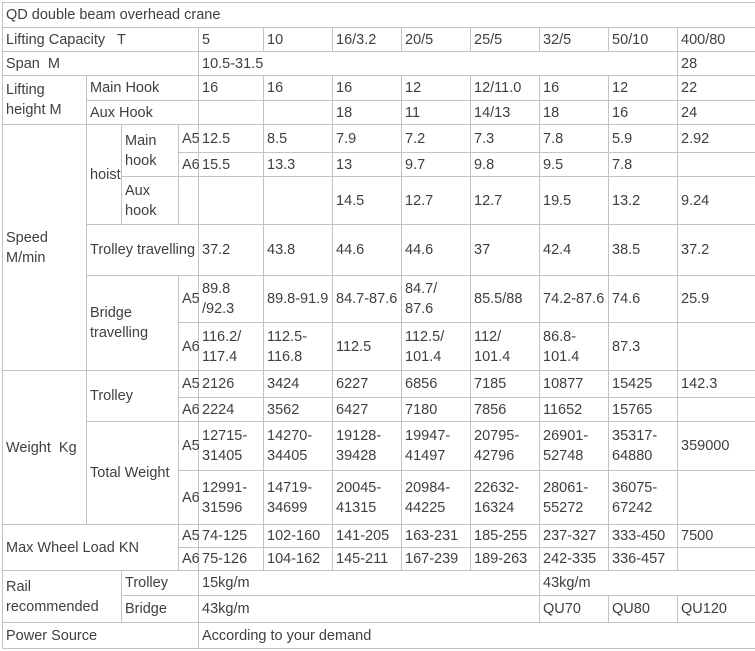 This screenshot has height=651, width=755. Describe the element at coordinates (298, 559) in the screenshot. I see `spec-cell: 104-162` at that location.